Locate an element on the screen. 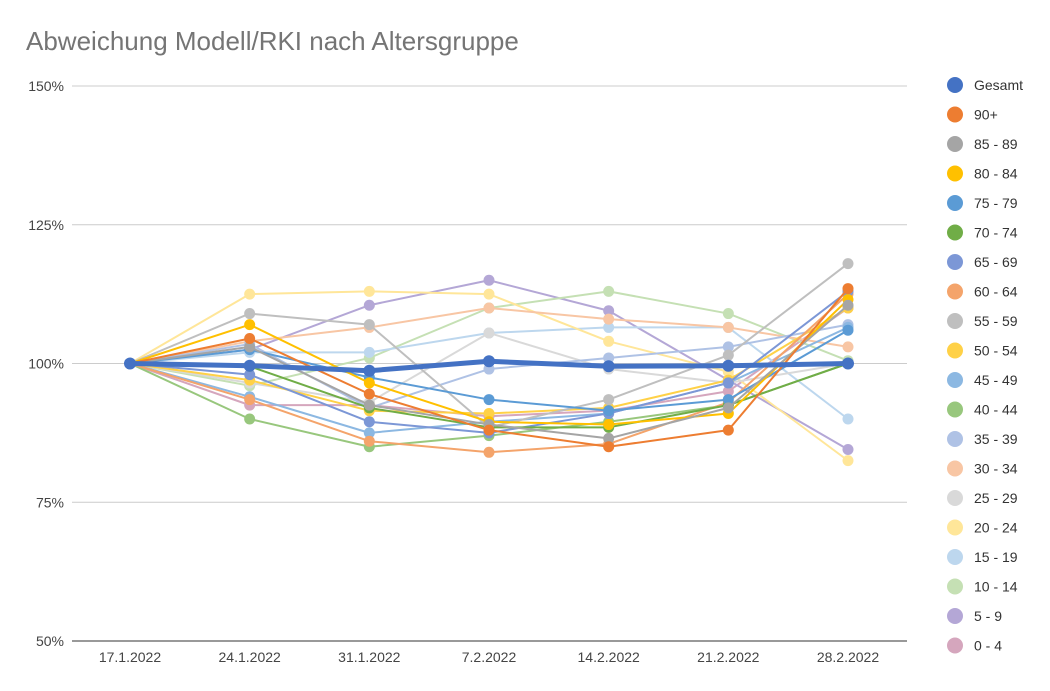 This screenshot has width=1050, height=691. series-gesamt is located at coordinates (489, 366).